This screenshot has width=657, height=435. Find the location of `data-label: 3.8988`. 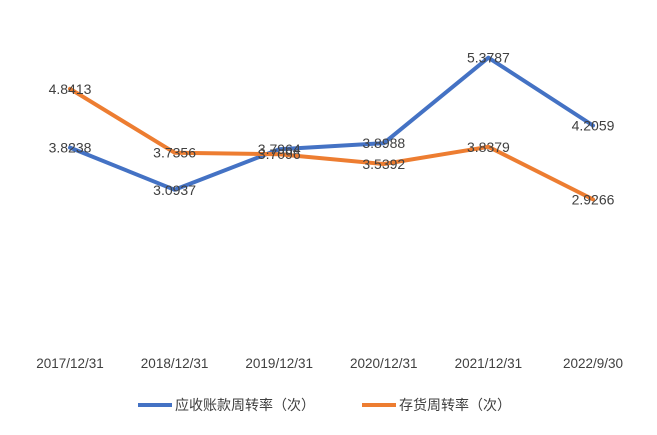

data-label: 3.8988 is located at coordinates (383, 143).